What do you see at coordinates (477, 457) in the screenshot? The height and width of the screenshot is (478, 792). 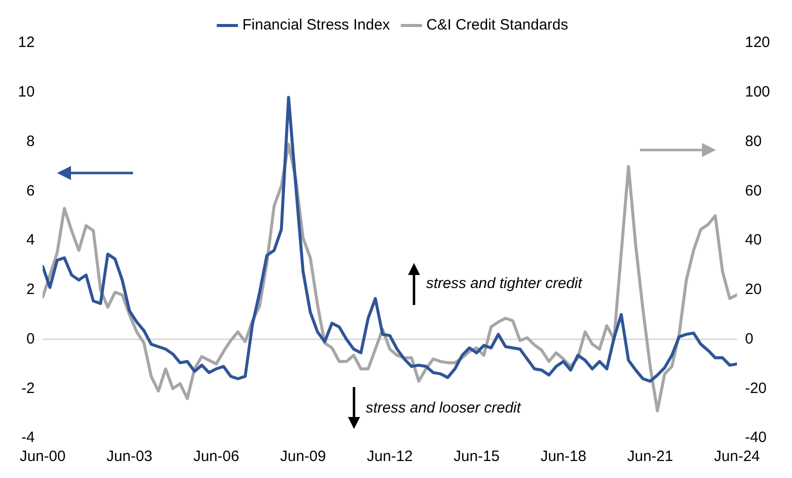 I see `x-tick-label: Jun-15` at bounding box center [477, 457].